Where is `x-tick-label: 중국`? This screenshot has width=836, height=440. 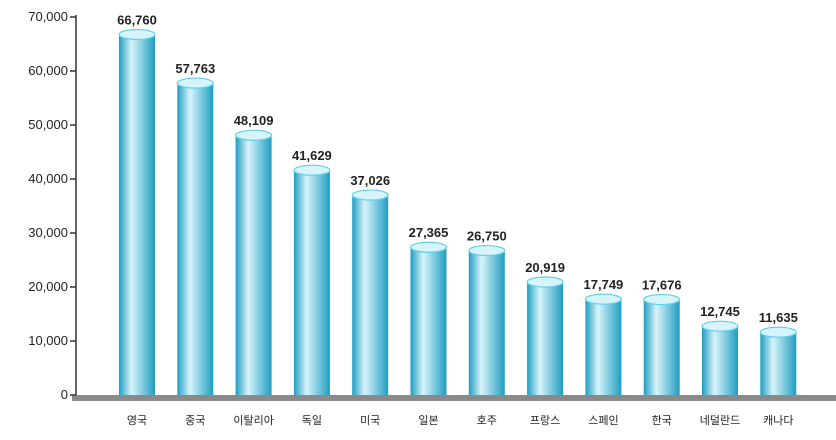
x-tick-label: 중국 is located at coordinates (195, 420).